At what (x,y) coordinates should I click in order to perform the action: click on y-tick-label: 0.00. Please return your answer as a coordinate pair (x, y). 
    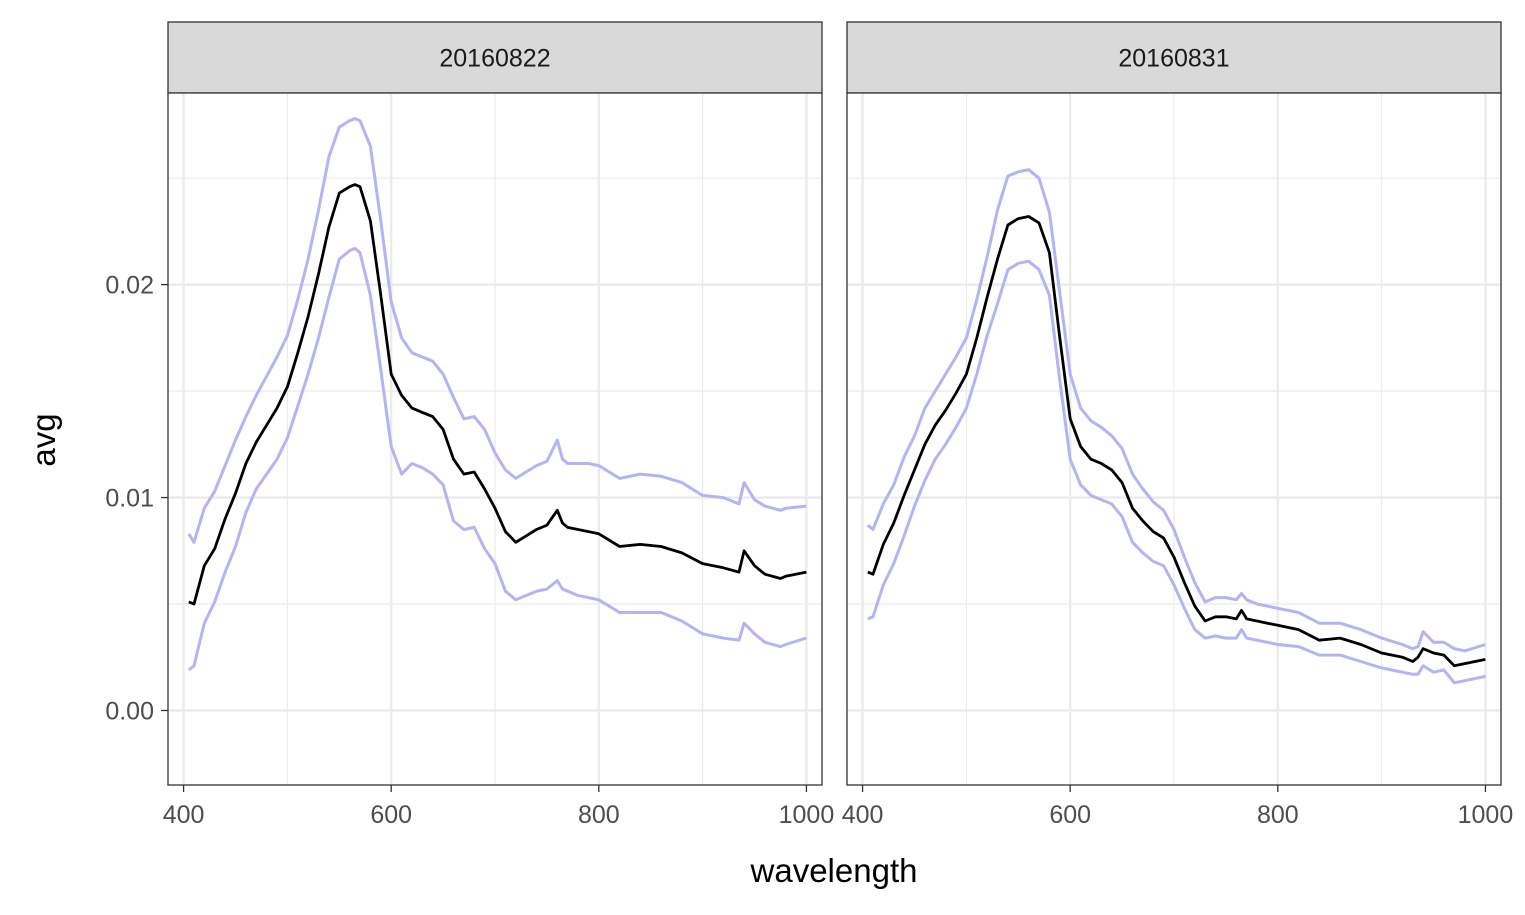
    Looking at the image, I should click on (129, 711).